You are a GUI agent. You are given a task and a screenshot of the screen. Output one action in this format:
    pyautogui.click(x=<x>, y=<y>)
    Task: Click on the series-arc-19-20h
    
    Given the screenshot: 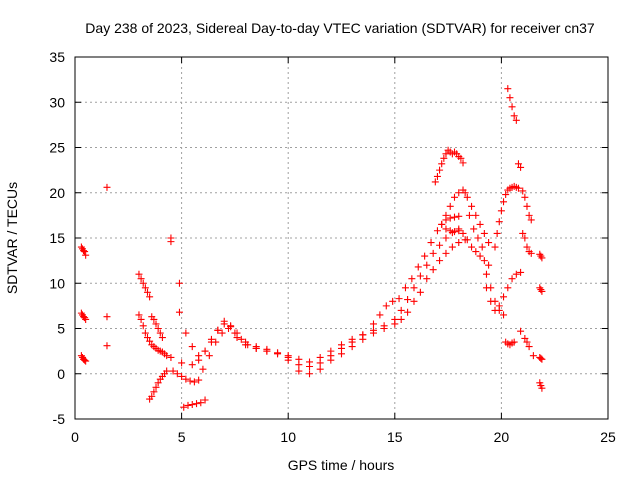 What is the action you would take?
    pyautogui.click(x=503, y=291)
    